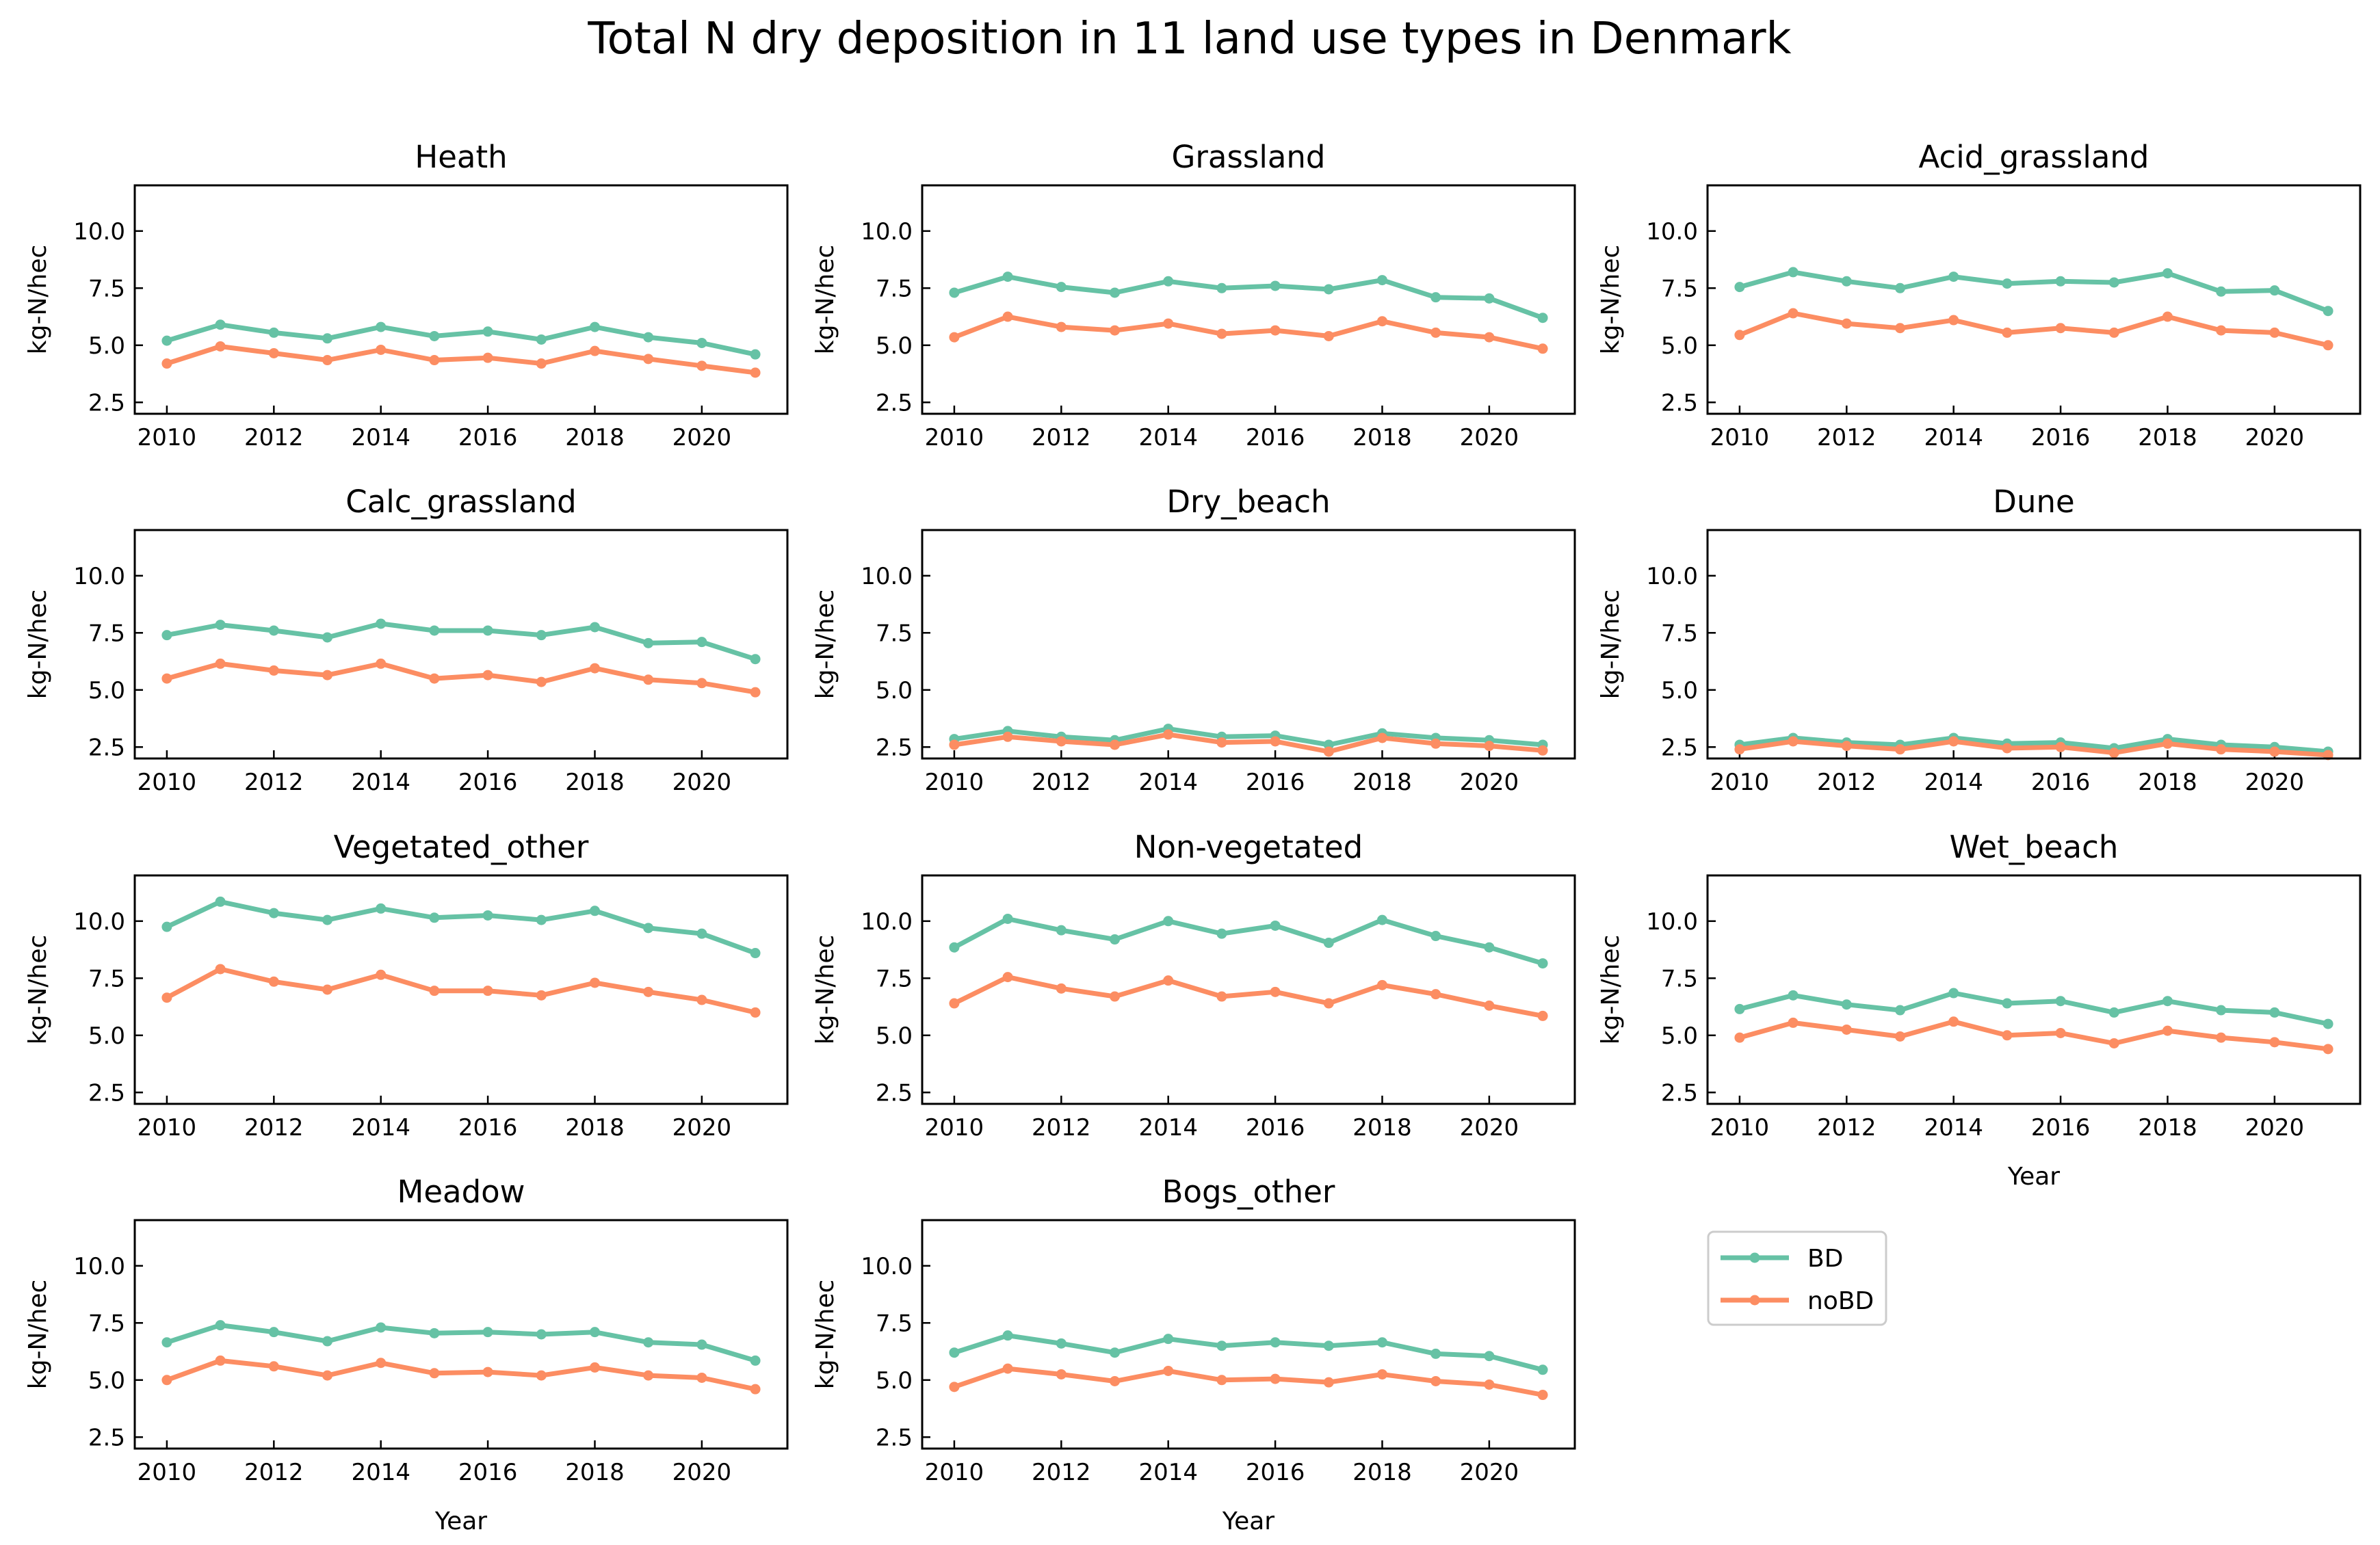 This screenshot has height=1545, width=2380. Describe the element at coordinates (461, 847) in the screenshot. I see `panel-title: Vegetated_other` at that location.